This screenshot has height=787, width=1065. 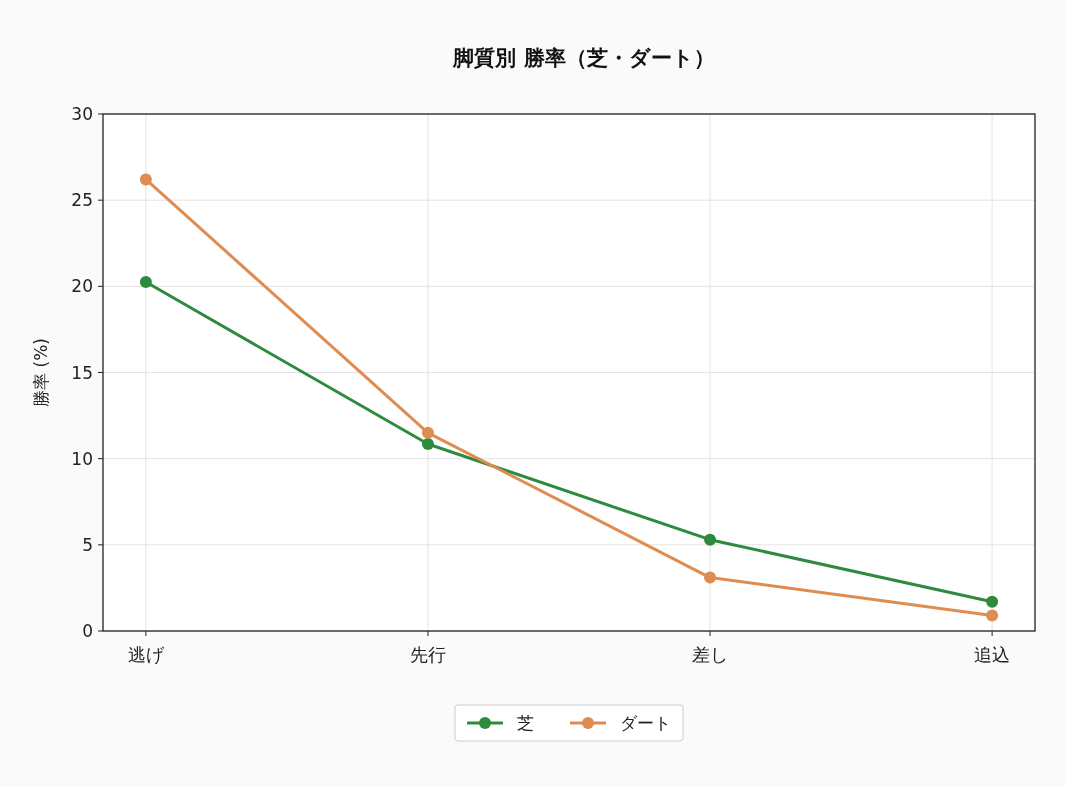 I want to click on y-tick-label: 15, so click(x=82, y=372).